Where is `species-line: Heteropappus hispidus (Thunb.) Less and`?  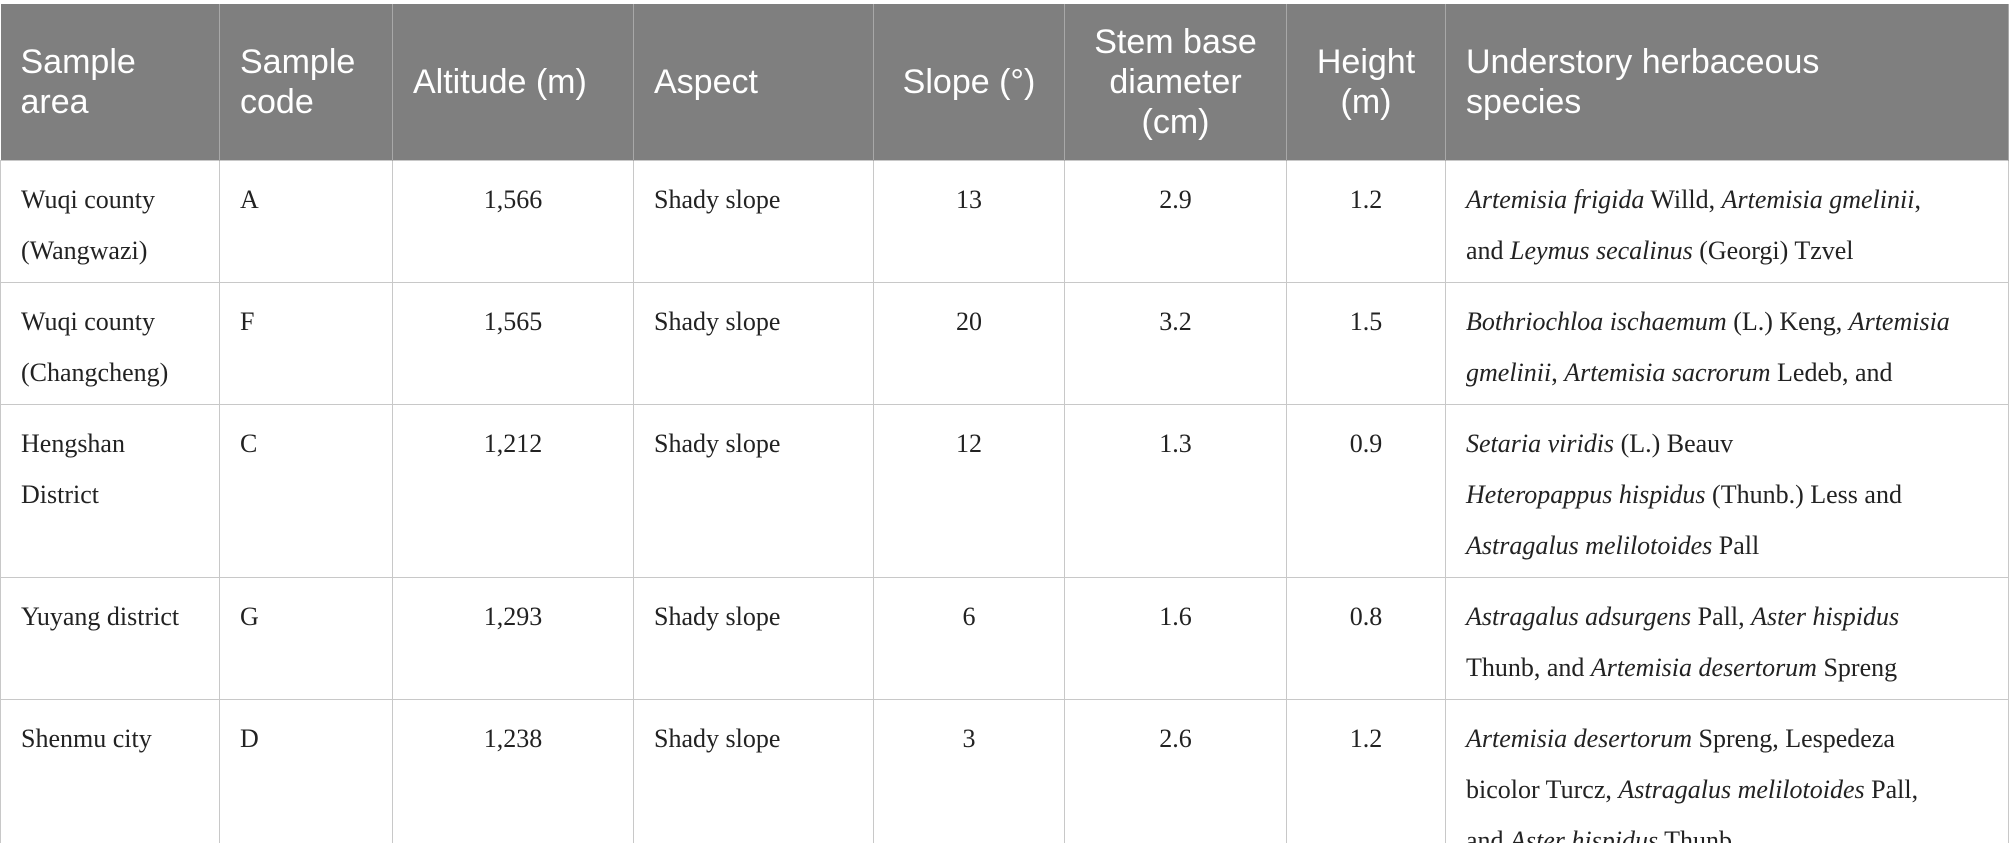
species-line: Heteropappus hispidus (Thunb.) Less and is located at coordinates (1727, 494).